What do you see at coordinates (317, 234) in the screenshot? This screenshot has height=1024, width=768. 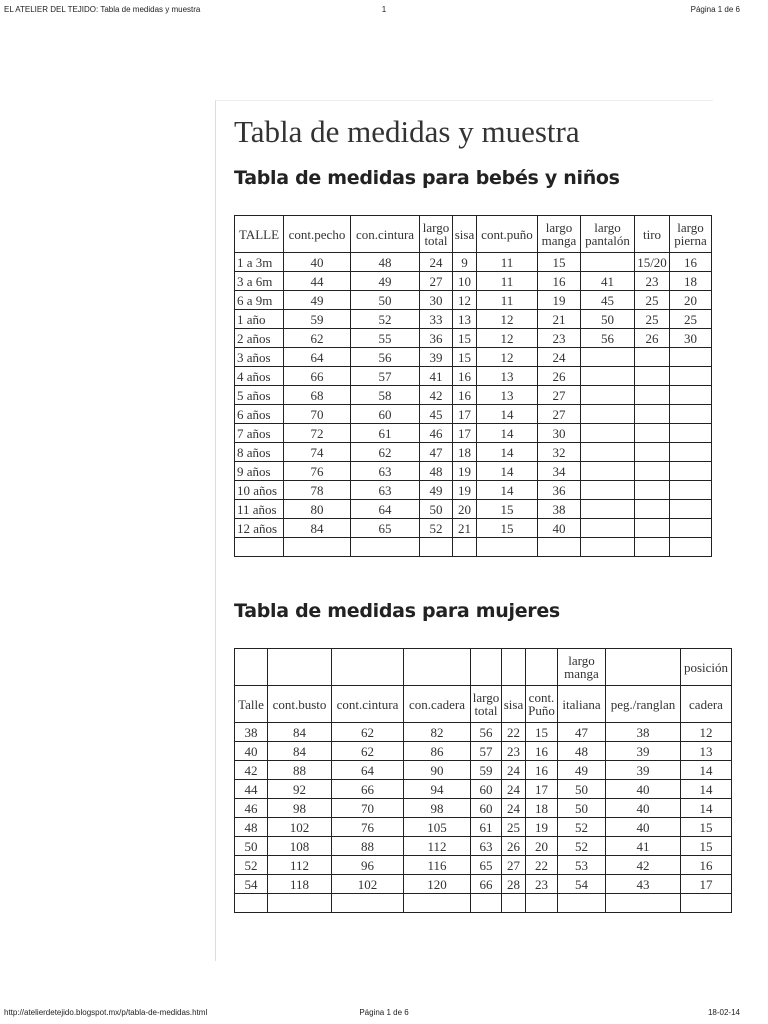 I see `header-cell: cont.pecho` at bounding box center [317, 234].